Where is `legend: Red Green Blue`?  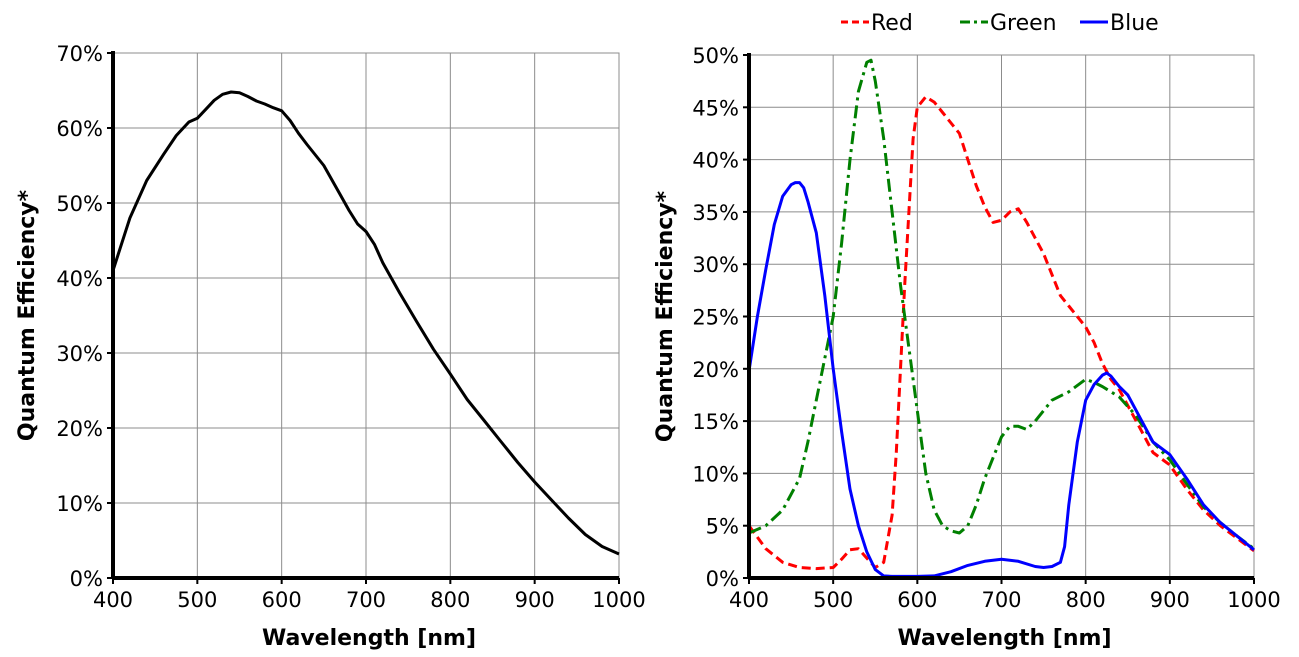 legend: Red Green Blue is located at coordinates (1000, 23).